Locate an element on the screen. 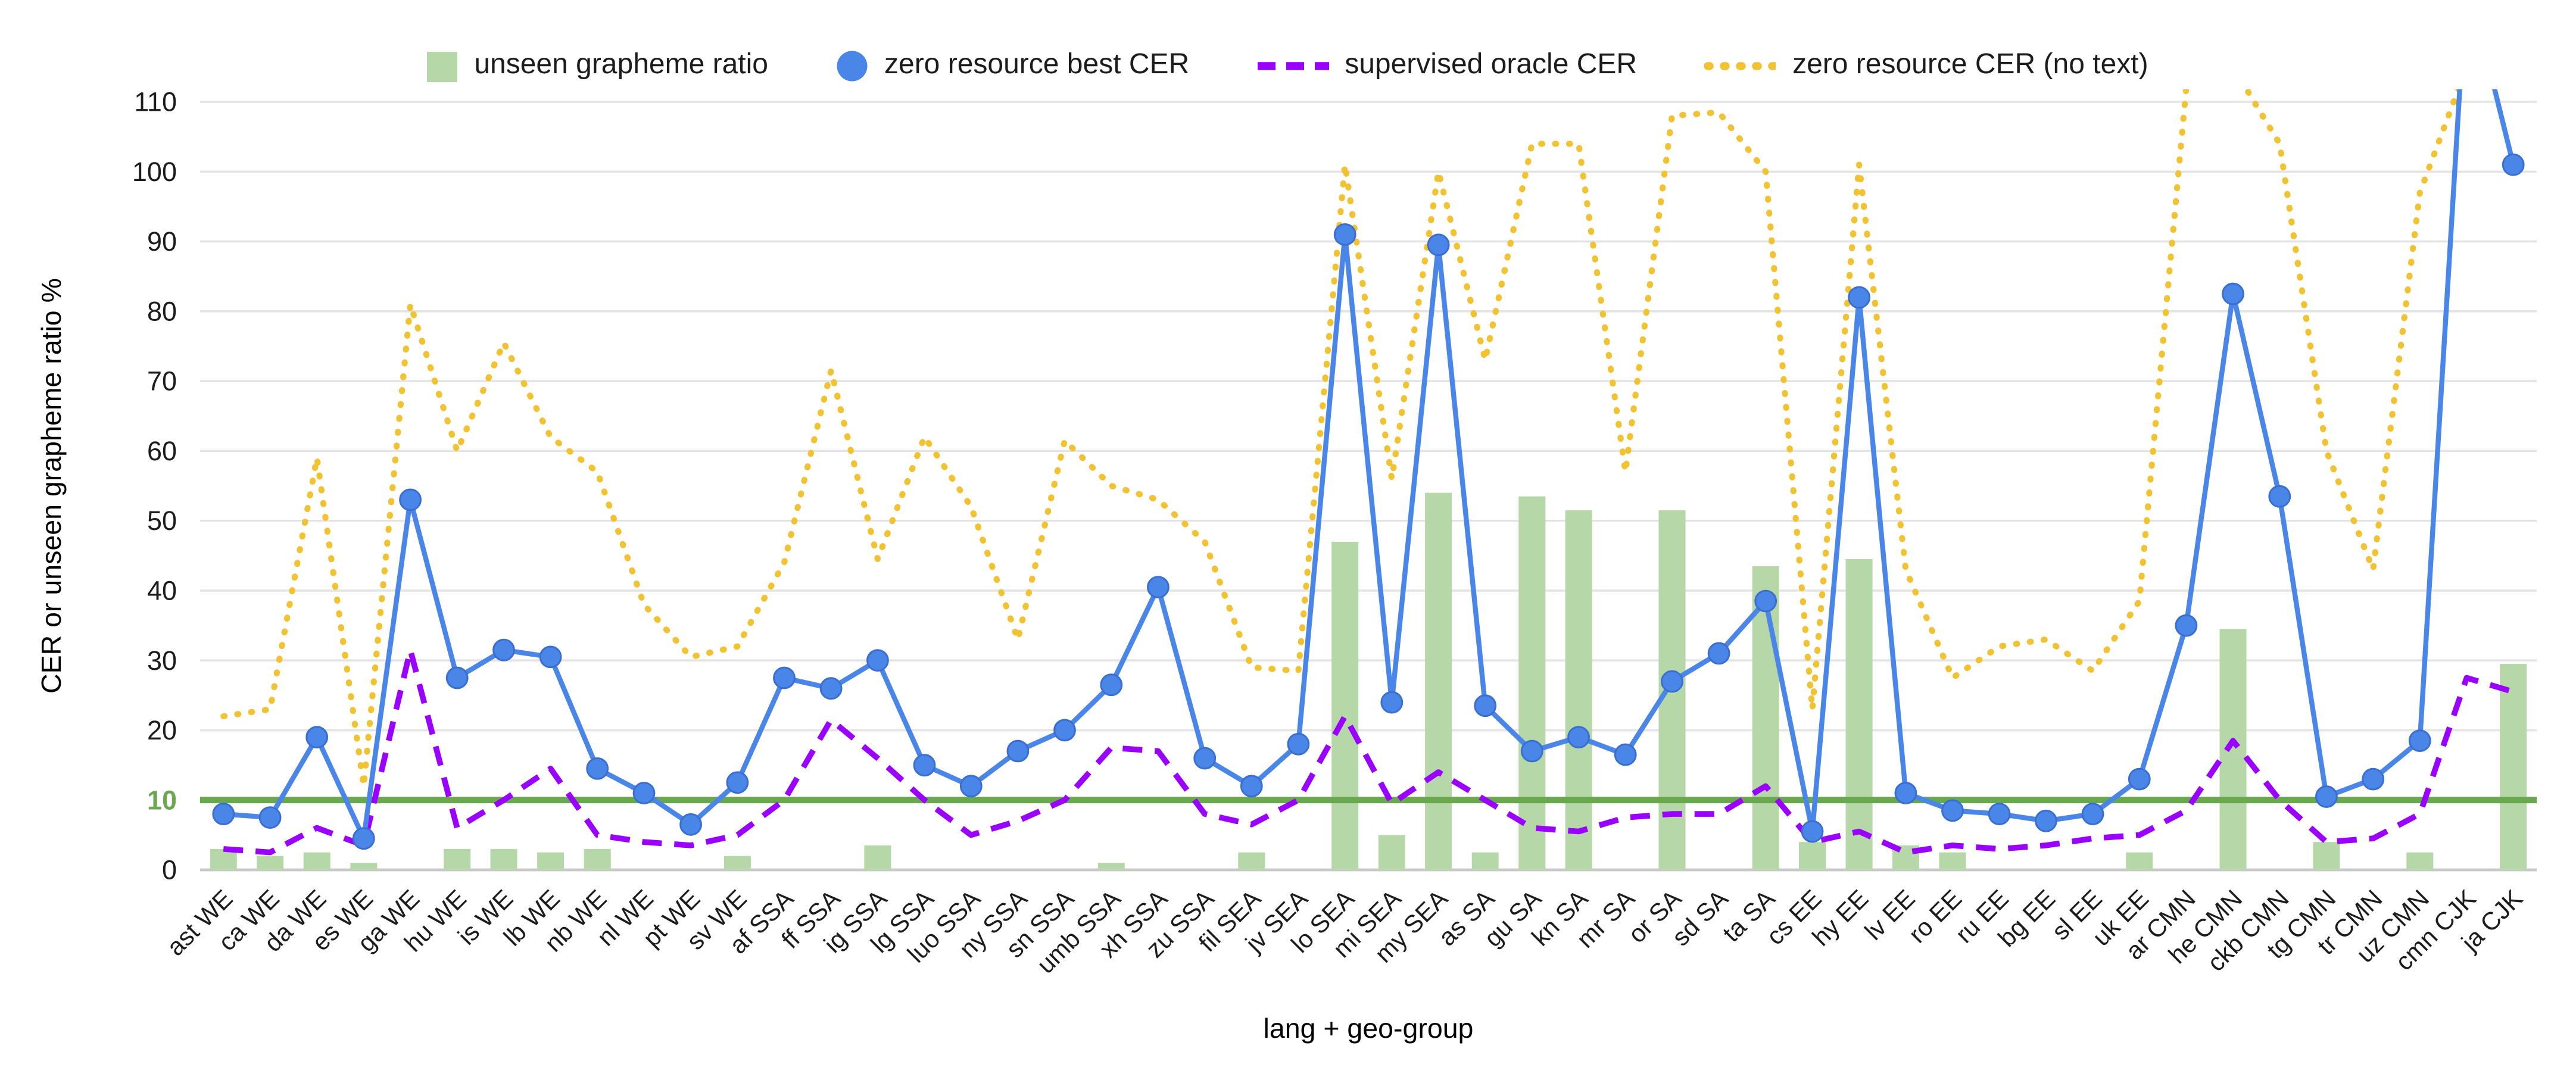 This screenshot has height=1086, width=2576. legend-item-unseen-grapheme-ratio: unseen grapheme ratio is located at coordinates (598, 66).